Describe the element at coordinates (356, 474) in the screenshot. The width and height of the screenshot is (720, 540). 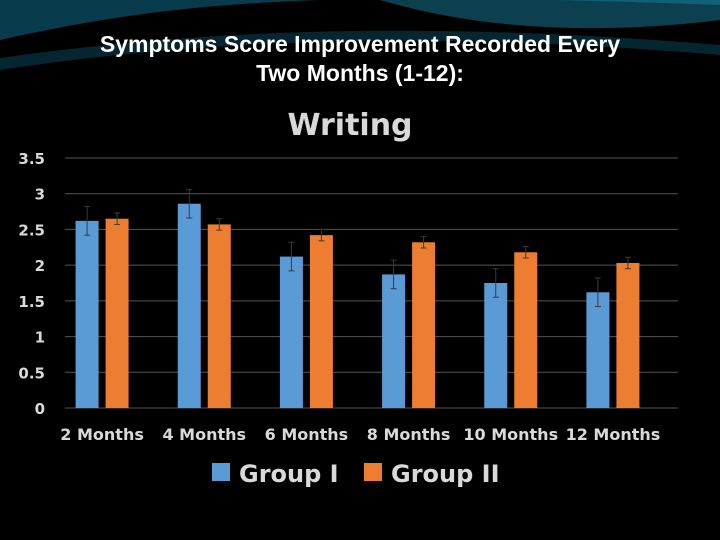
I see `legend: Group I Group II` at that location.